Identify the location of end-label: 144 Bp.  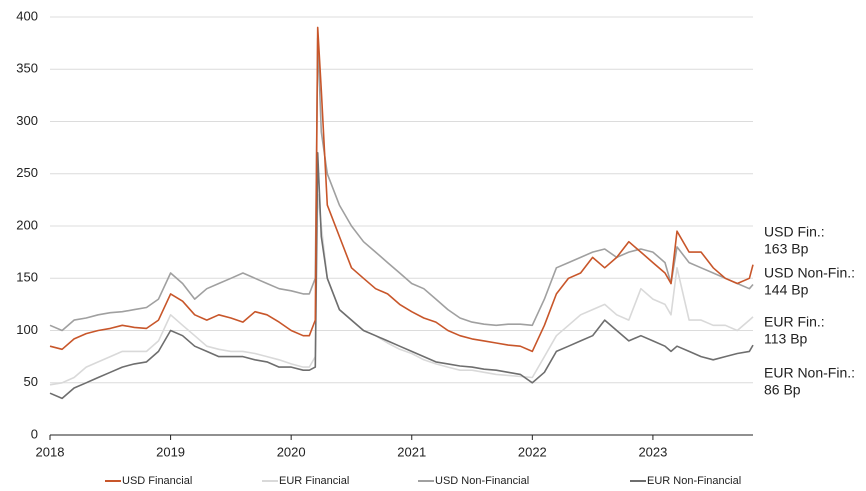
(786, 290).